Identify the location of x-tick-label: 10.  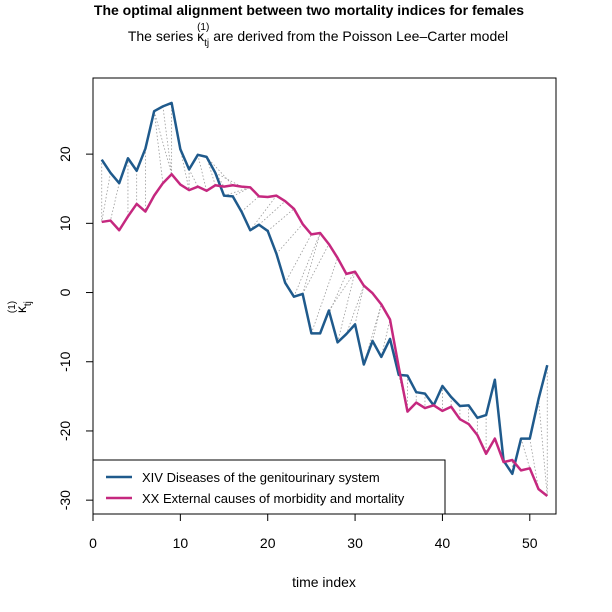
(181, 543).